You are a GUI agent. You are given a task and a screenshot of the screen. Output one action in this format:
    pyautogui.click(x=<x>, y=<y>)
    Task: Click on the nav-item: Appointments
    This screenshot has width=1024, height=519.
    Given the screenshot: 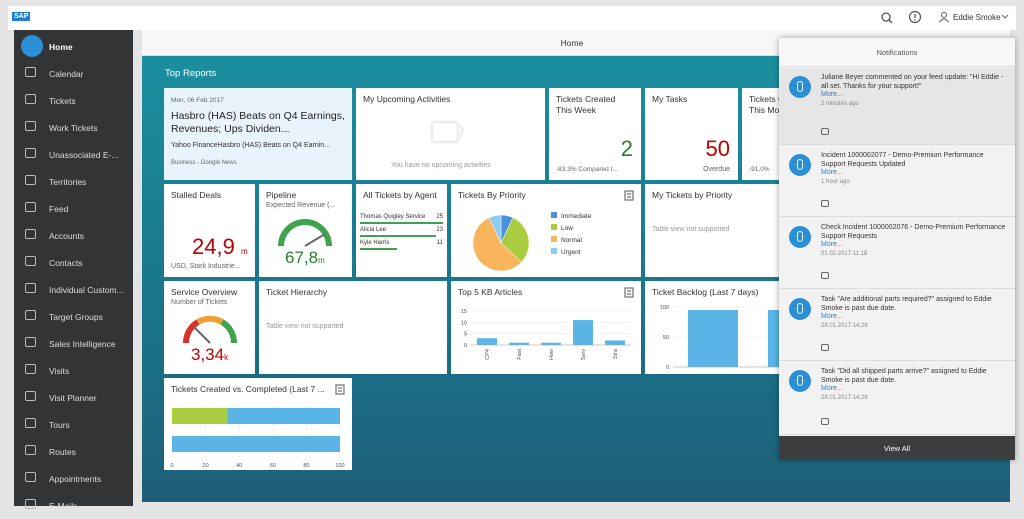 What is the action you would take?
    pyautogui.click(x=73, y=478)
    